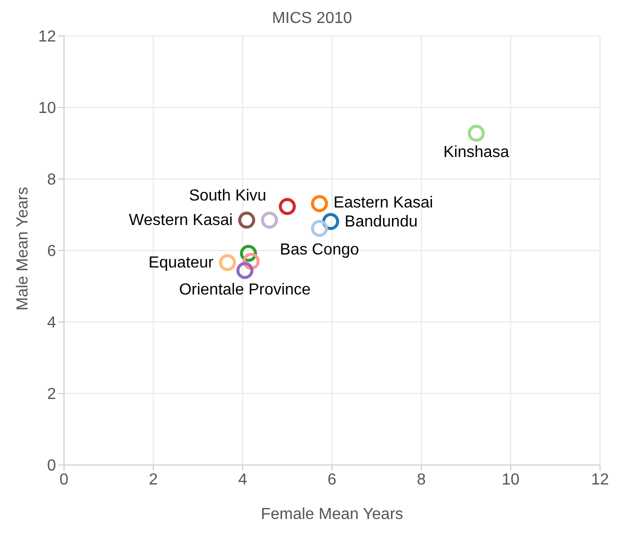 The width and height of the screenshot is (624, 539). I want to click on series-label: Kinshasa, so click(476, 153).